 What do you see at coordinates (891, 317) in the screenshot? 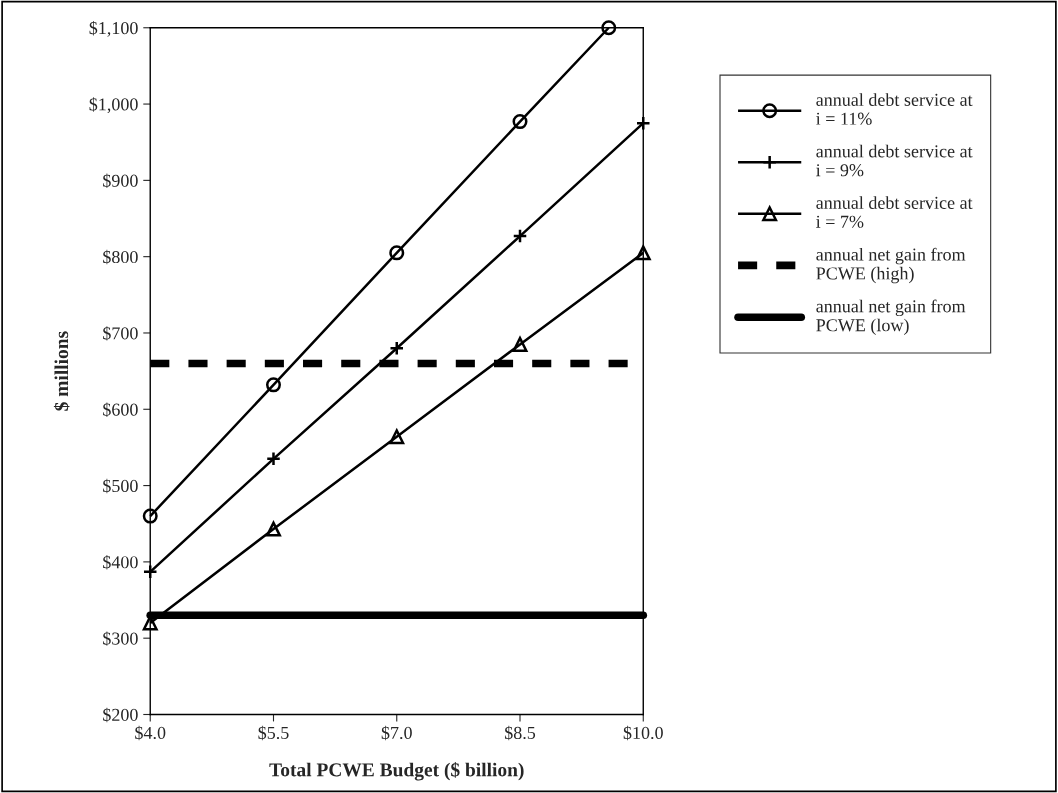
I see `legend-label: annual net gain from PCWE (low)` at bounding box center [891, 317].